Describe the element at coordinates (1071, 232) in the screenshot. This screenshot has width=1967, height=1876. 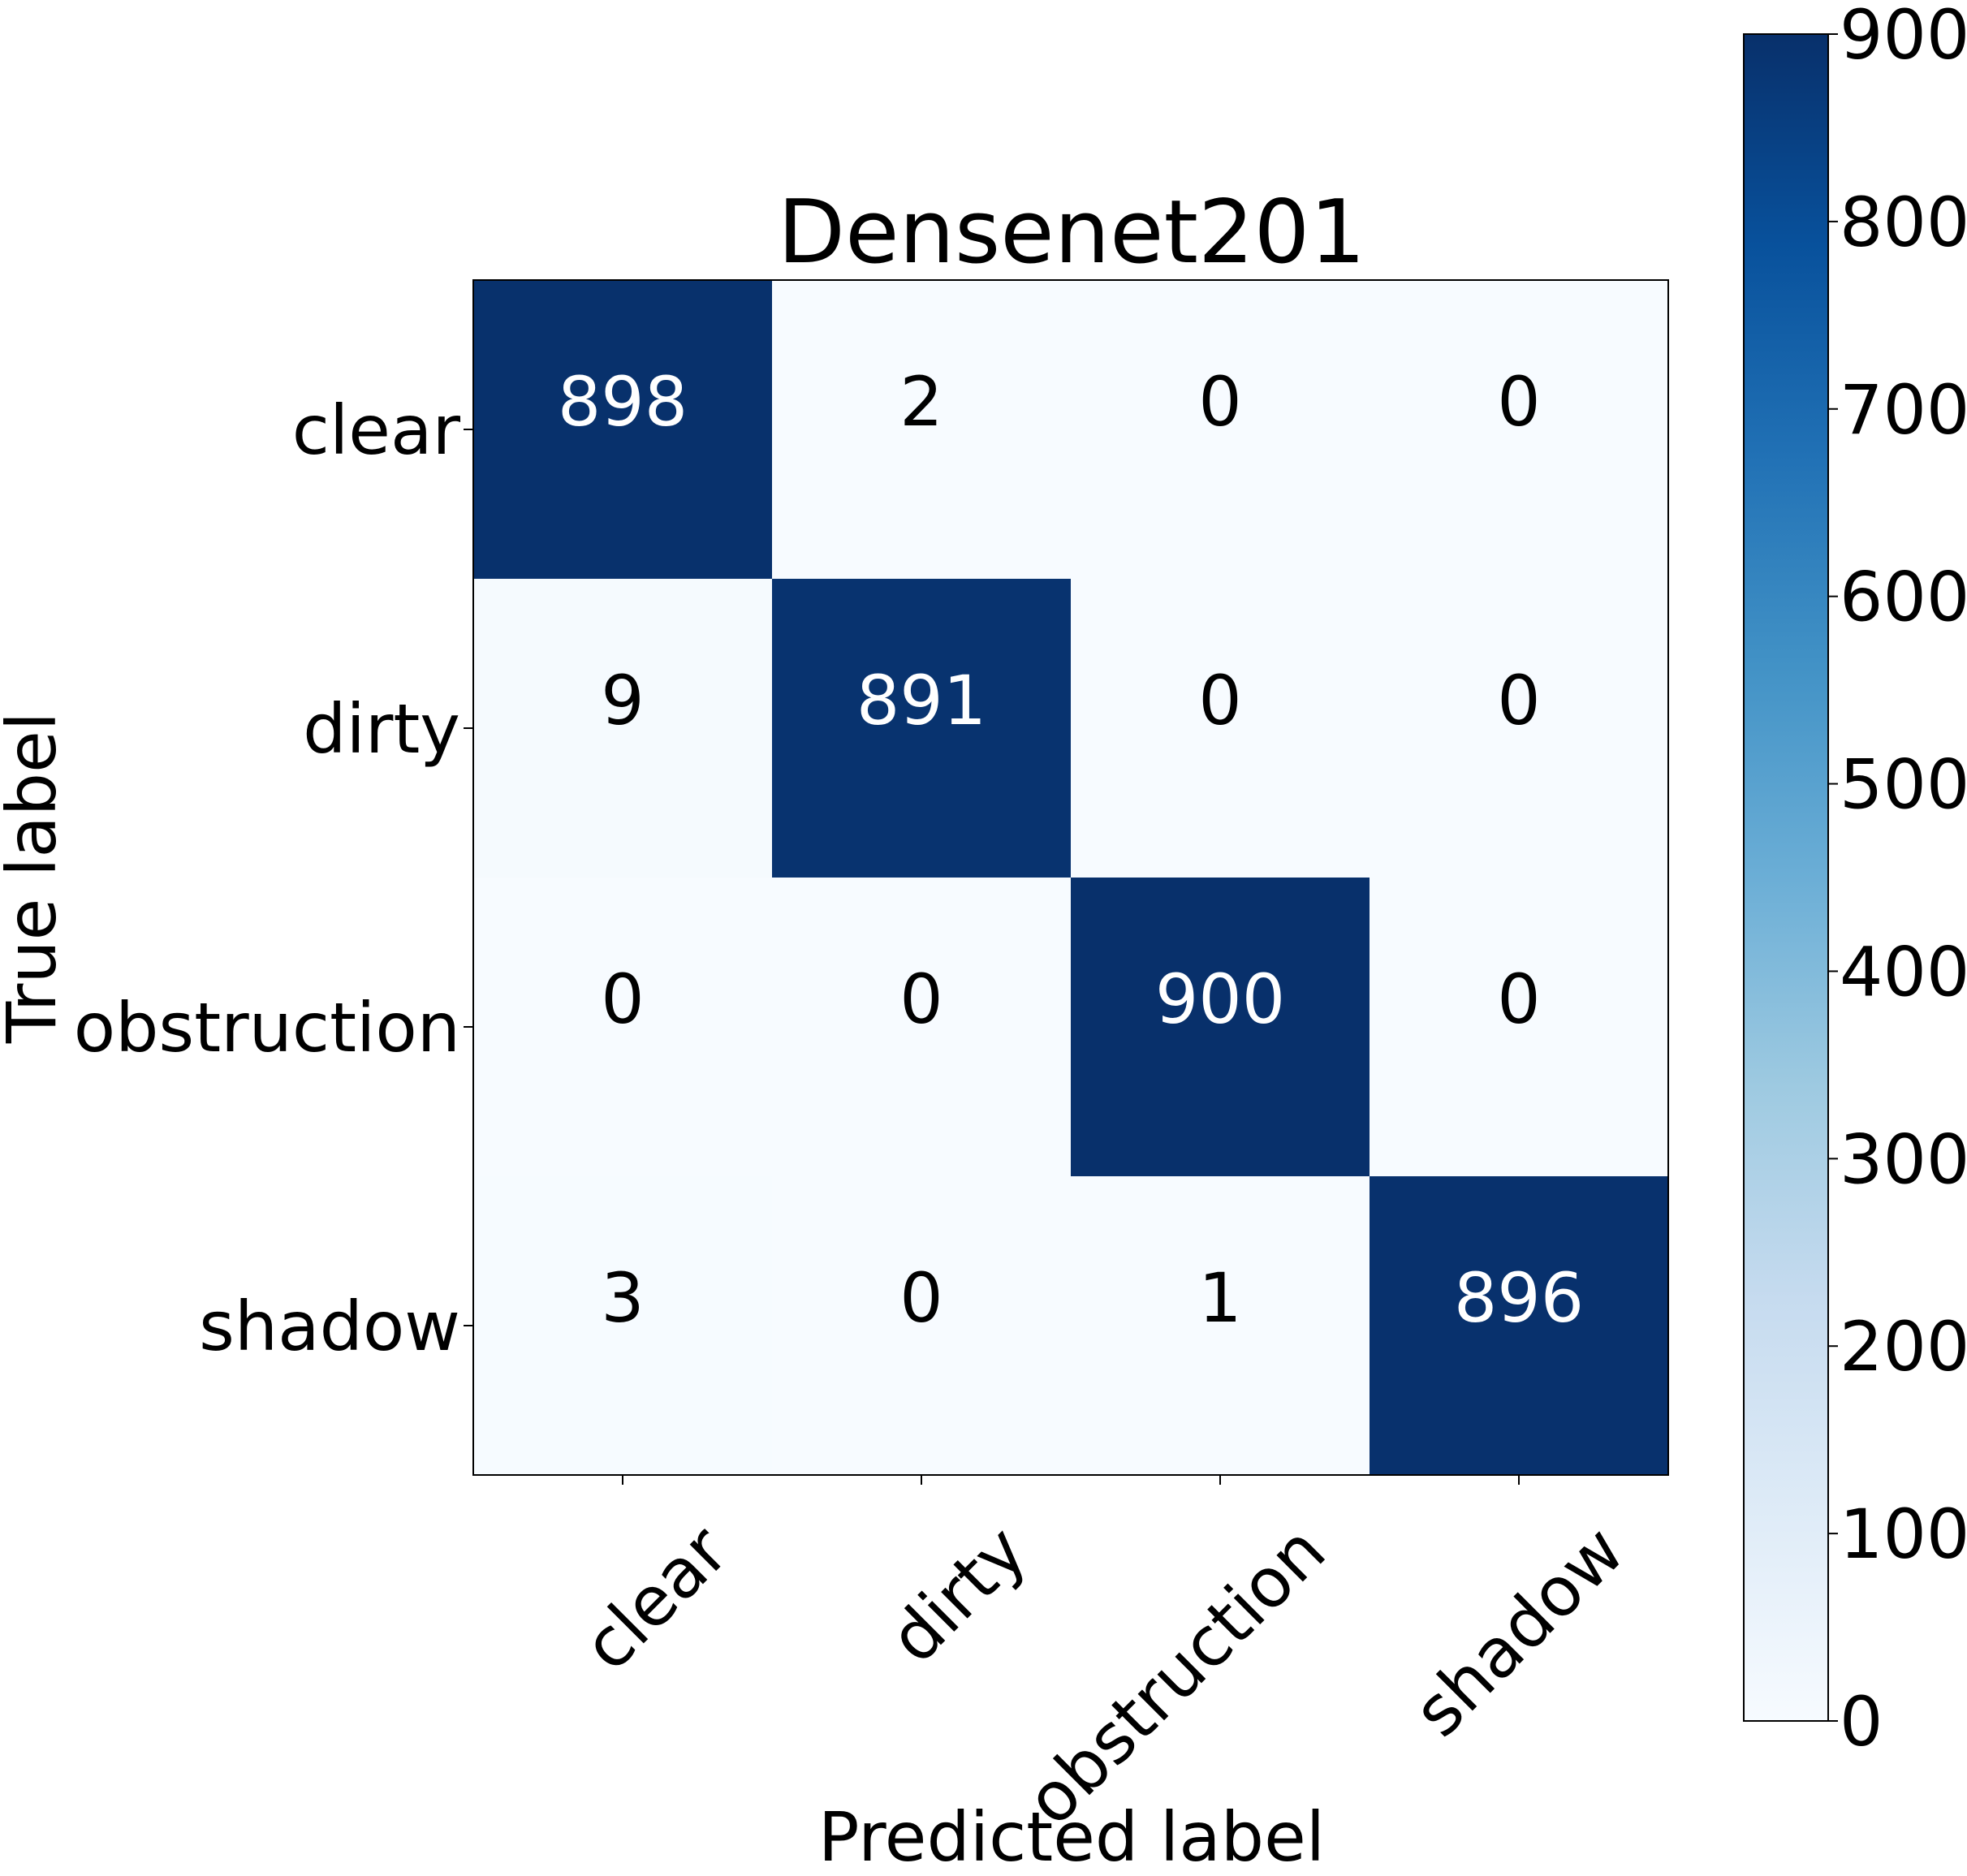
I see `chart-title: Densenet201` at that location.